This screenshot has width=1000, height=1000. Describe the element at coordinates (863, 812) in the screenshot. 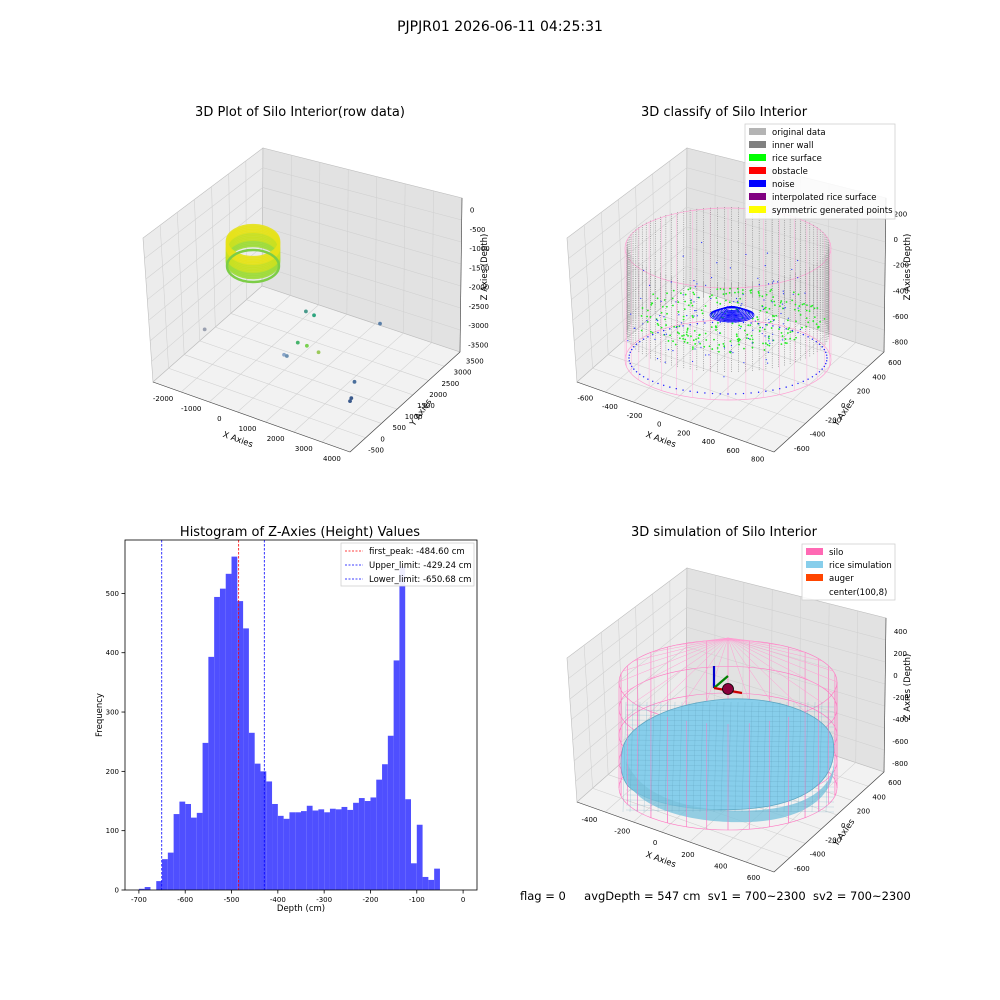

I see `simulation-y-tick-label: 200` at that location.